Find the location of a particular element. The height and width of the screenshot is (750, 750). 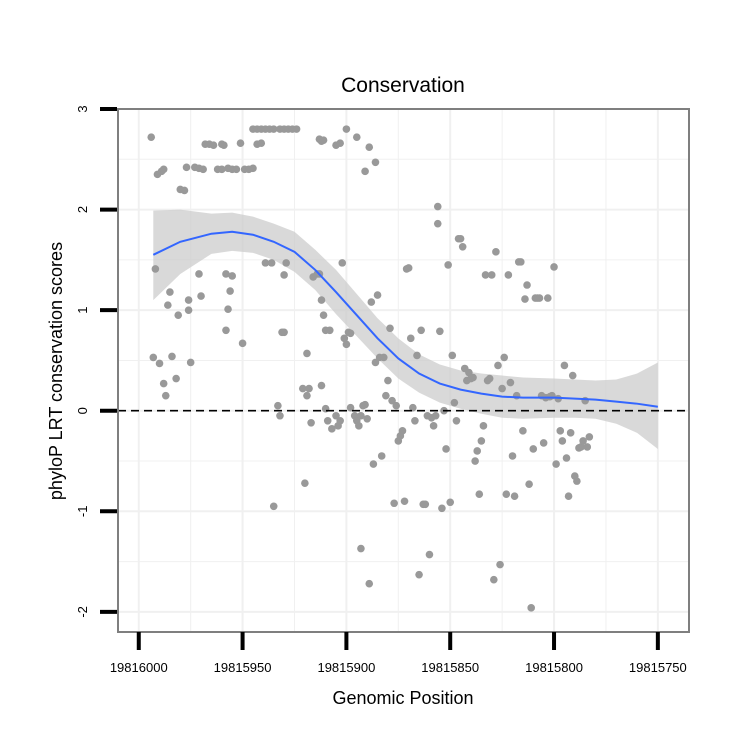

x-tick-label: 19816000 is located at coordinates (139, 667).